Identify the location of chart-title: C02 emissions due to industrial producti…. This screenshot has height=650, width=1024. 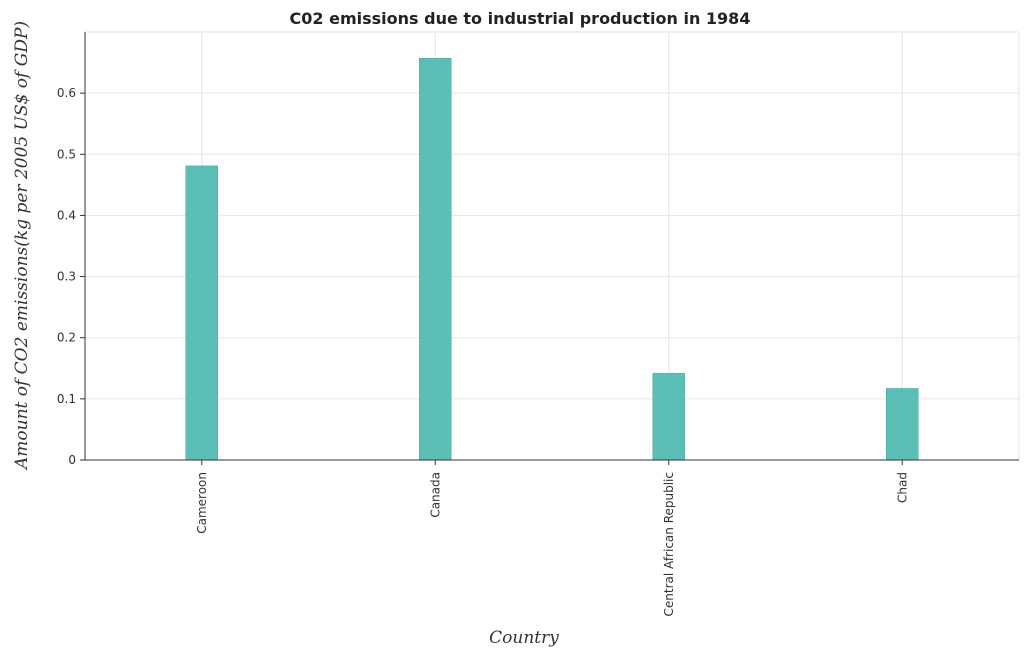
(520, 18).